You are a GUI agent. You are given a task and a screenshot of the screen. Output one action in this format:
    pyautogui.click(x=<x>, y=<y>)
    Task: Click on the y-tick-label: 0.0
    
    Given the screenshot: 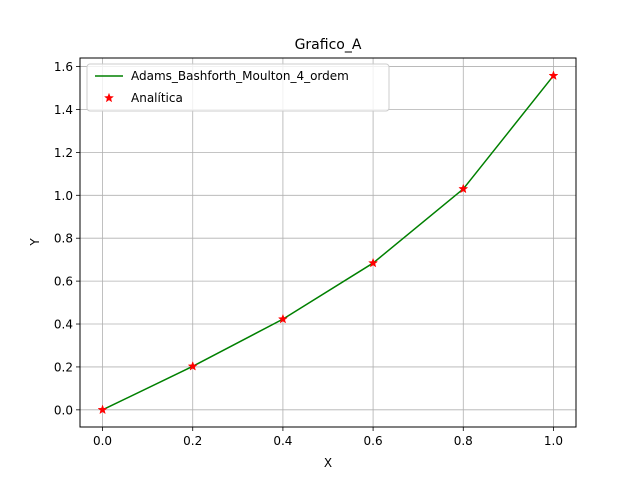 What is the action you would take?
    pyautogui.click(x=63, y=410)
    